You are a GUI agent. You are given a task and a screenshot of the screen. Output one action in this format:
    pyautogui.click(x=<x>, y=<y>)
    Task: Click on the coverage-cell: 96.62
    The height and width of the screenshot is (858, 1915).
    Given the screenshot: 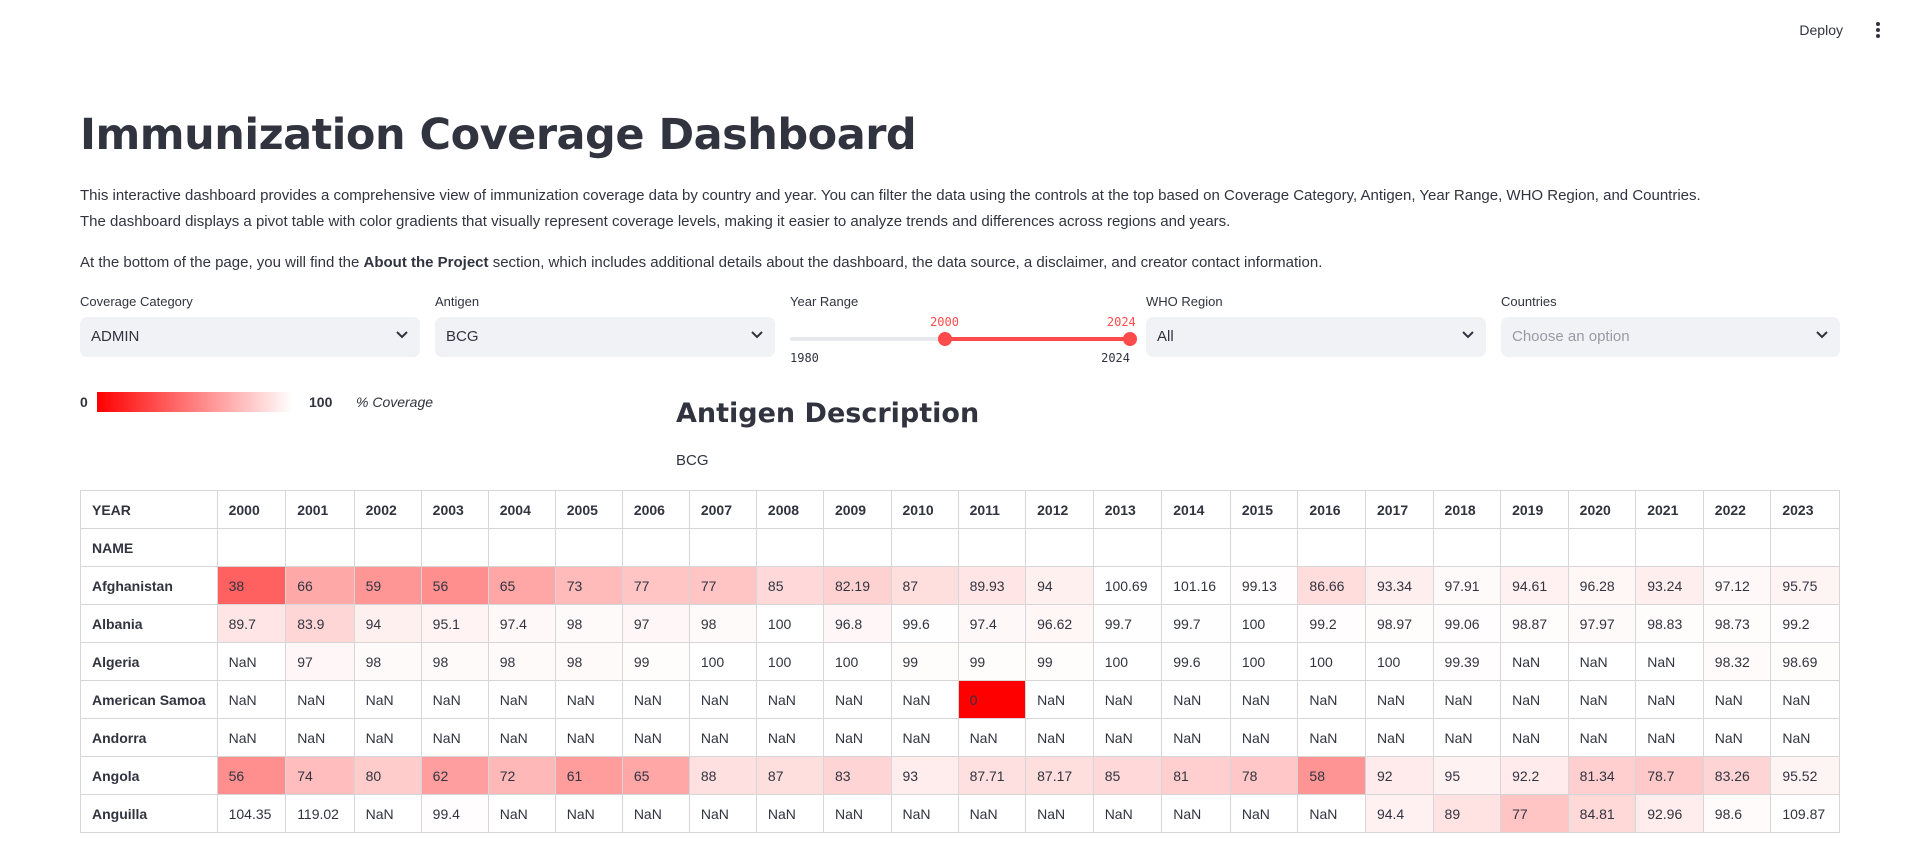 What is the action you would take?
    pyautogui.click(x=1059, y=623)
    